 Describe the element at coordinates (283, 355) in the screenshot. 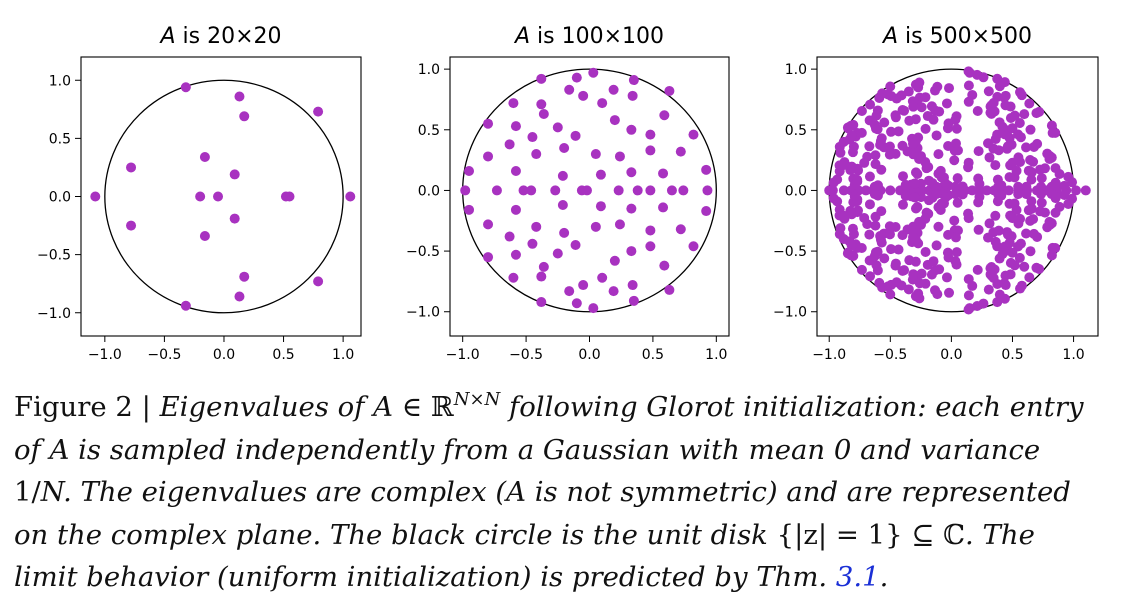

I see `x-tick-label: 0.5` at that location.